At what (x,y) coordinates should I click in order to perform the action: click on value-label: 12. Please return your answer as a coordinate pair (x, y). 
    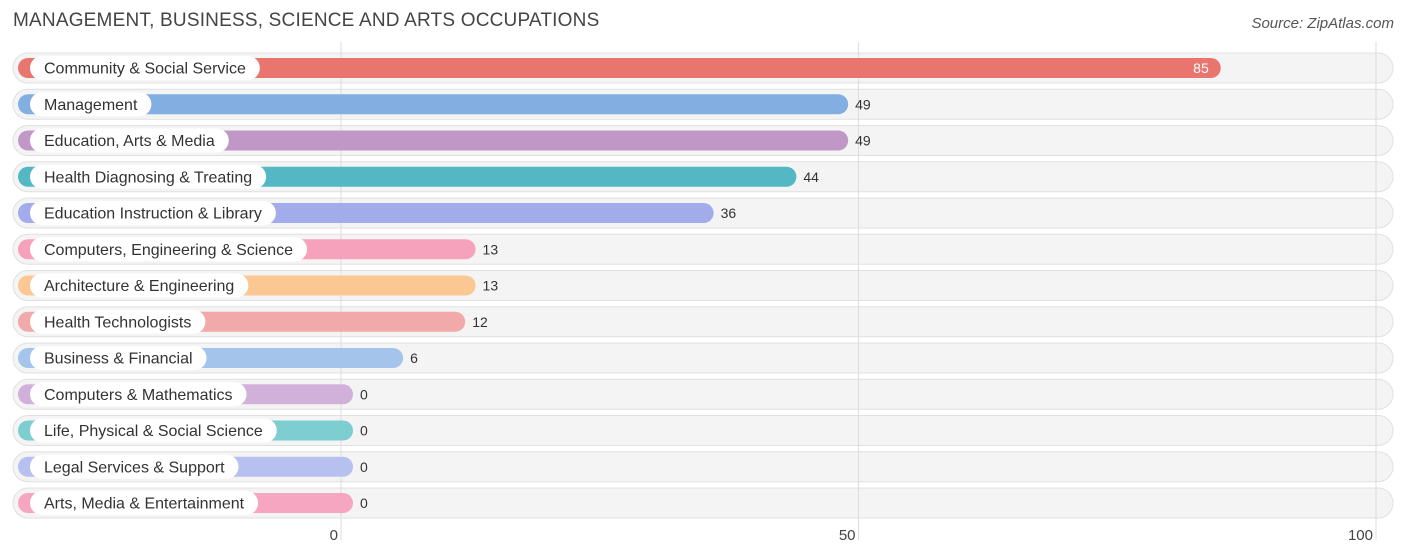
    Looking at the image, I should click on (480, 322).